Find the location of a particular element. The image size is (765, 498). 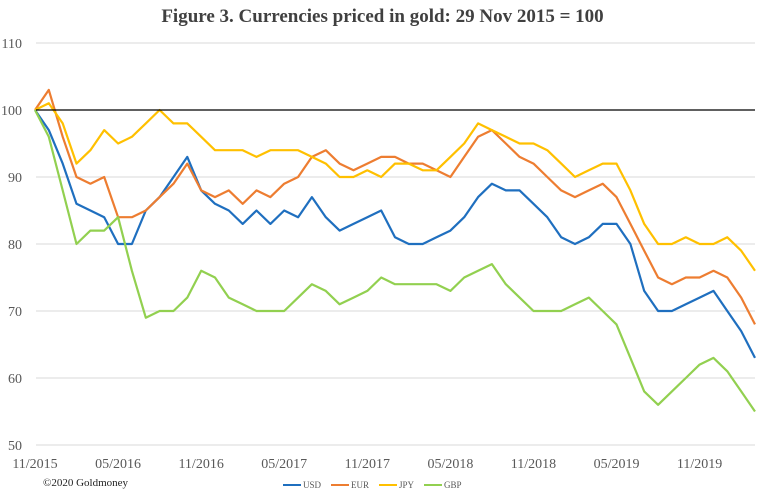

x-tick-label: 11/2016 is located at coordinates (200, 464).